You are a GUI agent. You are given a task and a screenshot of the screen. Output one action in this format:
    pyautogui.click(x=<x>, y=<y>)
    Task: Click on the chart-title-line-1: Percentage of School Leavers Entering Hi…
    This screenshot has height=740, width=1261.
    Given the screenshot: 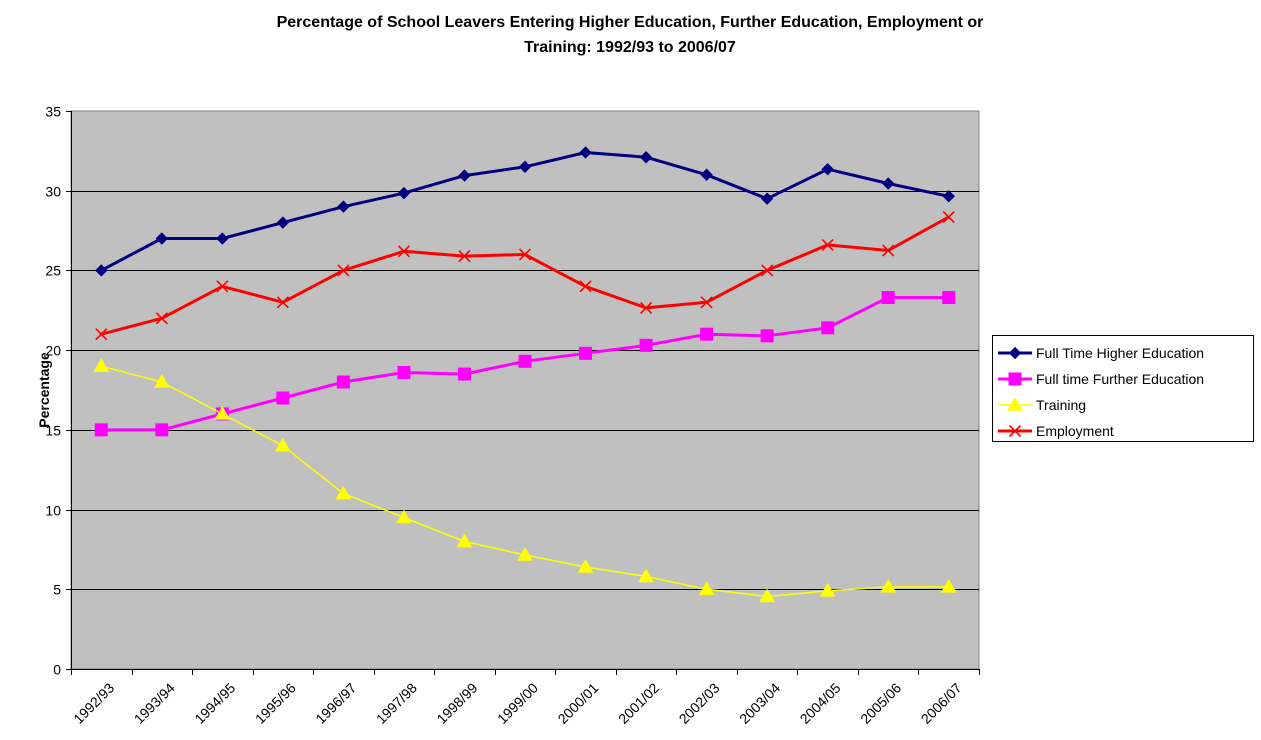 What is the action you would take?
    pyautogui.click(x=630, y=22)
    